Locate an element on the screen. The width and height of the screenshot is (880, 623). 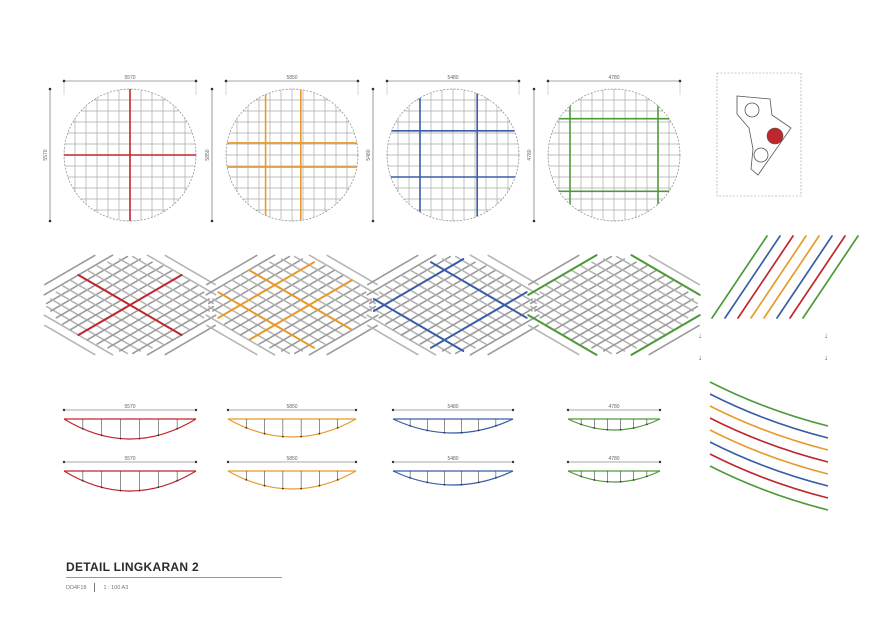
section-view-2-1: 5850 is located at coordinates (292, 421).